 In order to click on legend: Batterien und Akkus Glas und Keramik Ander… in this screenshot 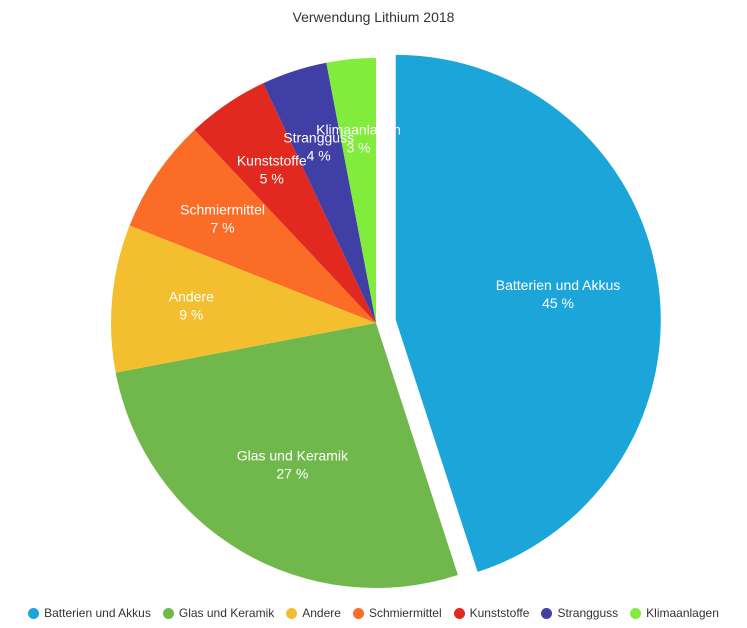, I will do `click(373, 613)`.